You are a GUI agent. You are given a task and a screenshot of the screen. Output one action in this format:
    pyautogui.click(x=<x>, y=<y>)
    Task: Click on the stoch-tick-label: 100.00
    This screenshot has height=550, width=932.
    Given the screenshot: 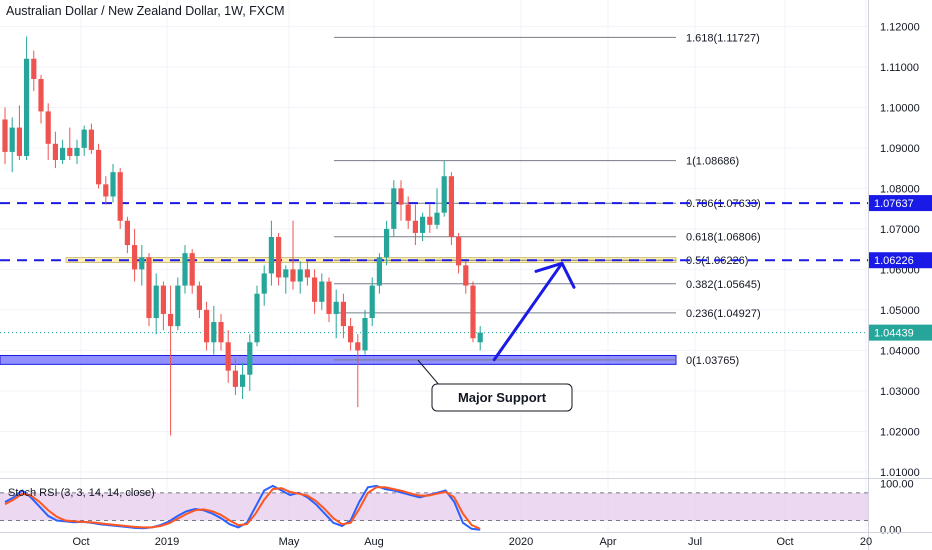 What is the action you would take?
    pyautogui.click(x=897, y=485)
    